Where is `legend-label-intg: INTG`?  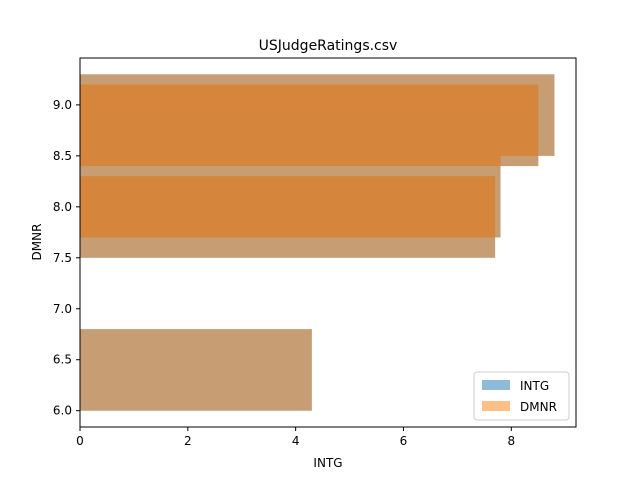
legend-label-intg: INTG is located at coordinates (534, 386).